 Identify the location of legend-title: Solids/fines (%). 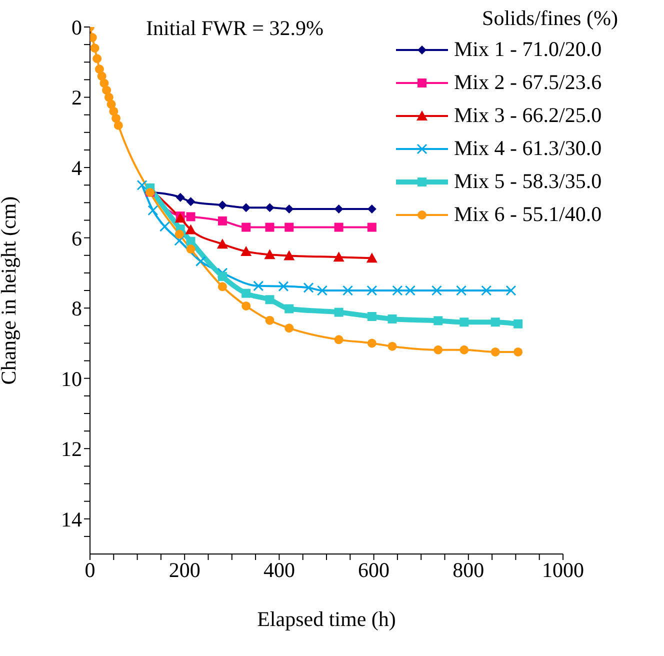
(550, 18).